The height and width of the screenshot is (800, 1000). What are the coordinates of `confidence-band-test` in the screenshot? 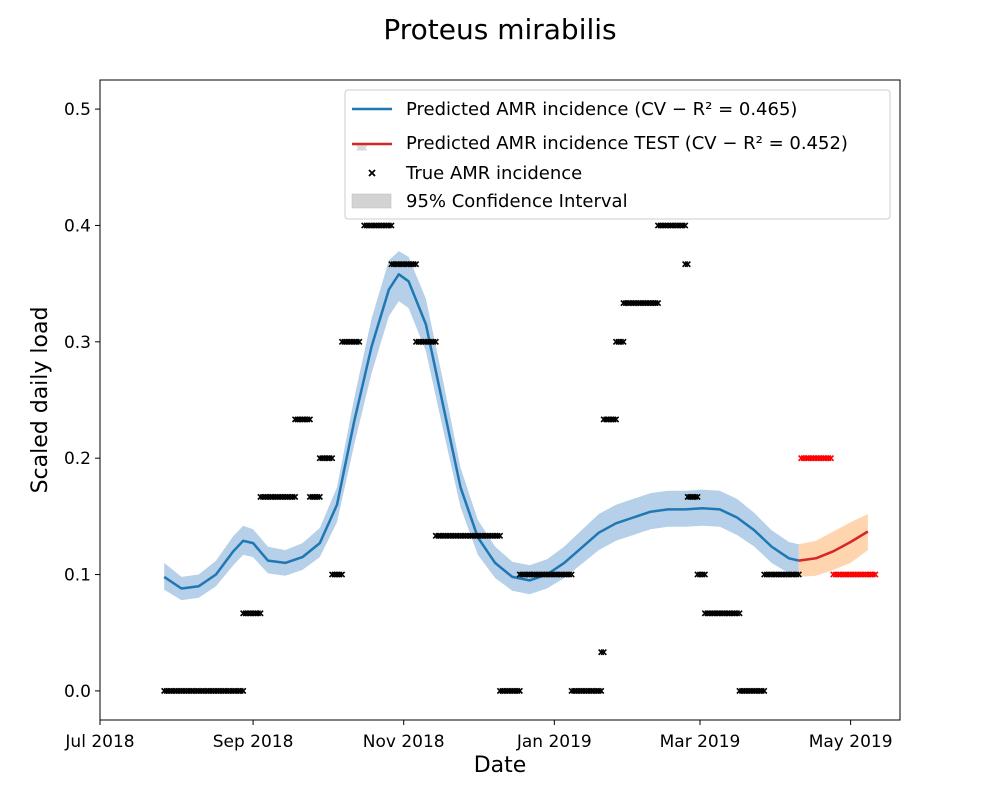 It's located at (833, 545).